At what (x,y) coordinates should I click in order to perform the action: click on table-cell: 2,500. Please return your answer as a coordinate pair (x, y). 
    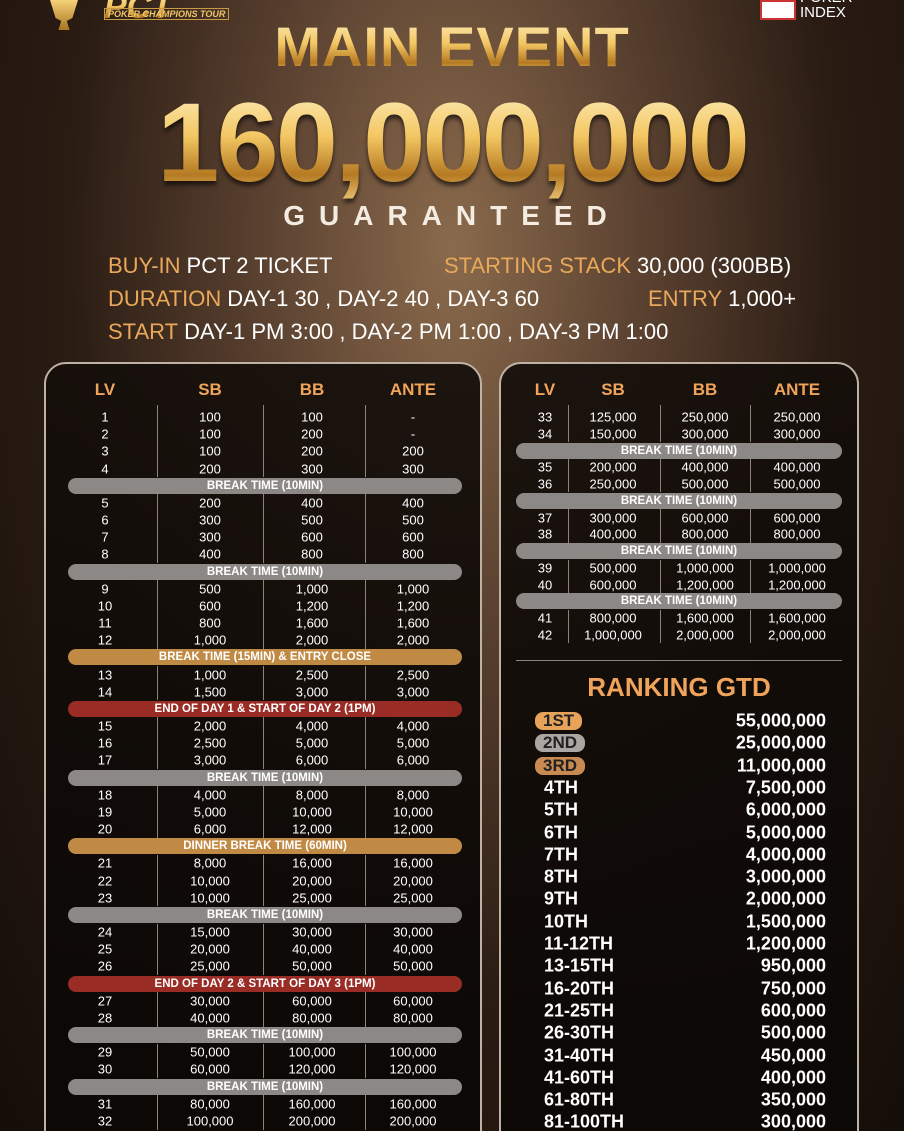
    Looking at the image, I should click on (210, 743).